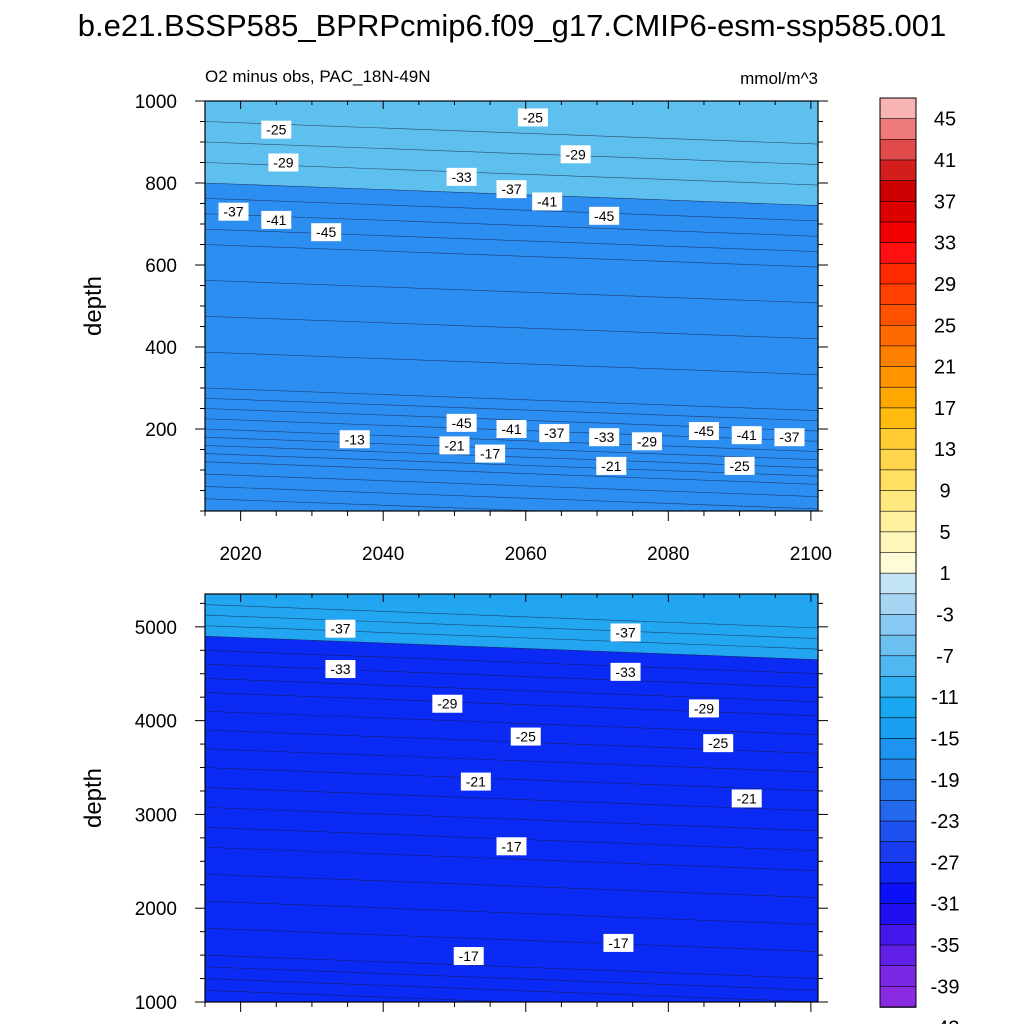 This screenshot has height=1024, width=1024. What do you see at coordinates (668, 554) in the screenshot?
I see `upper-x-tick-label: 2080` at bounding box center [668, 554].